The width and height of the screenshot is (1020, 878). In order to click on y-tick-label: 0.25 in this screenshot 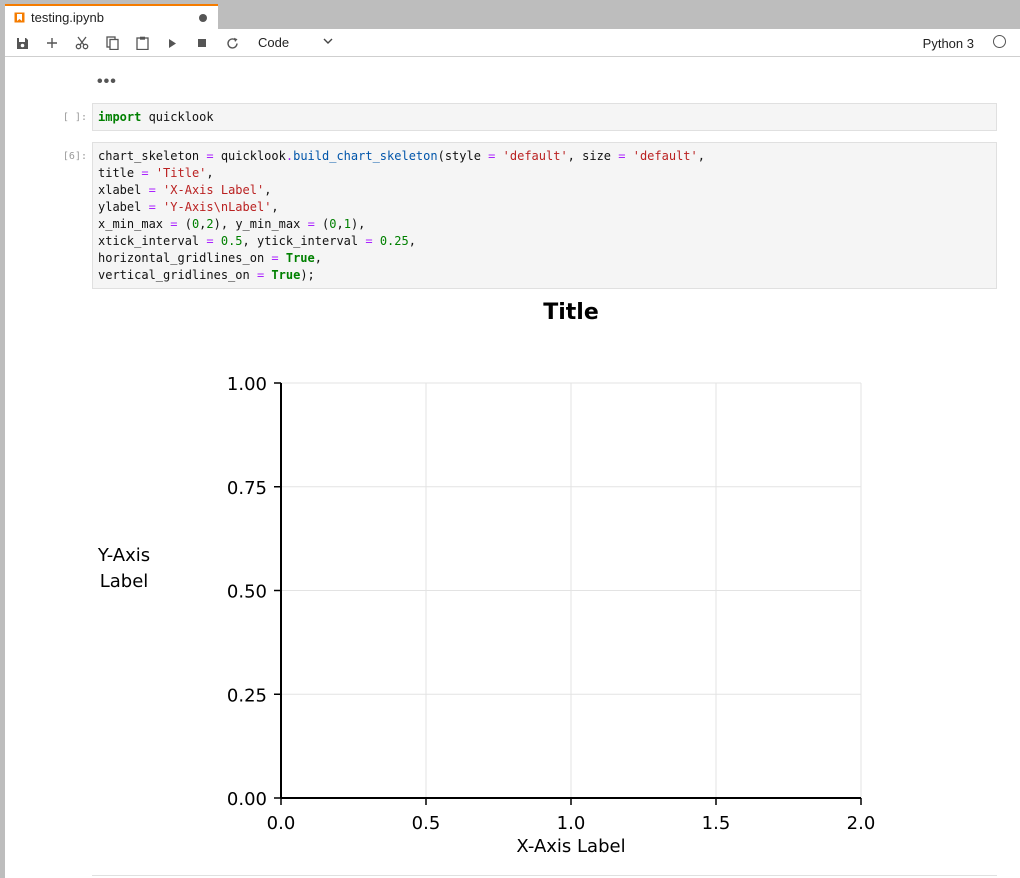, I will do `click(247, 695)`.